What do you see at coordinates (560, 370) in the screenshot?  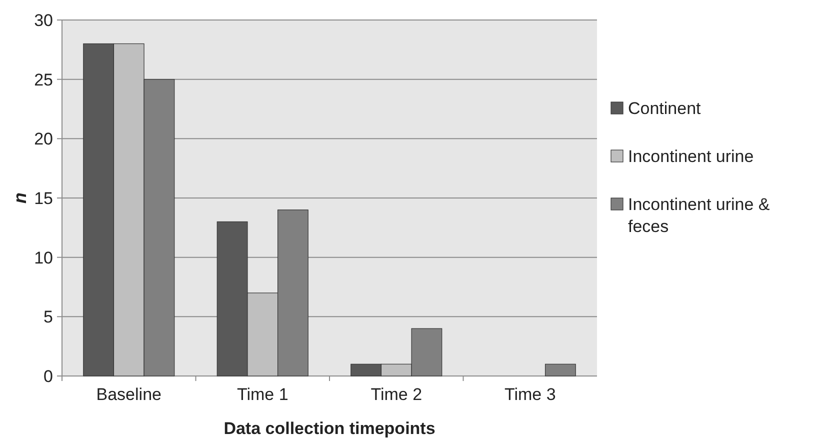 I see `bar` at bounding box center [560, 370].